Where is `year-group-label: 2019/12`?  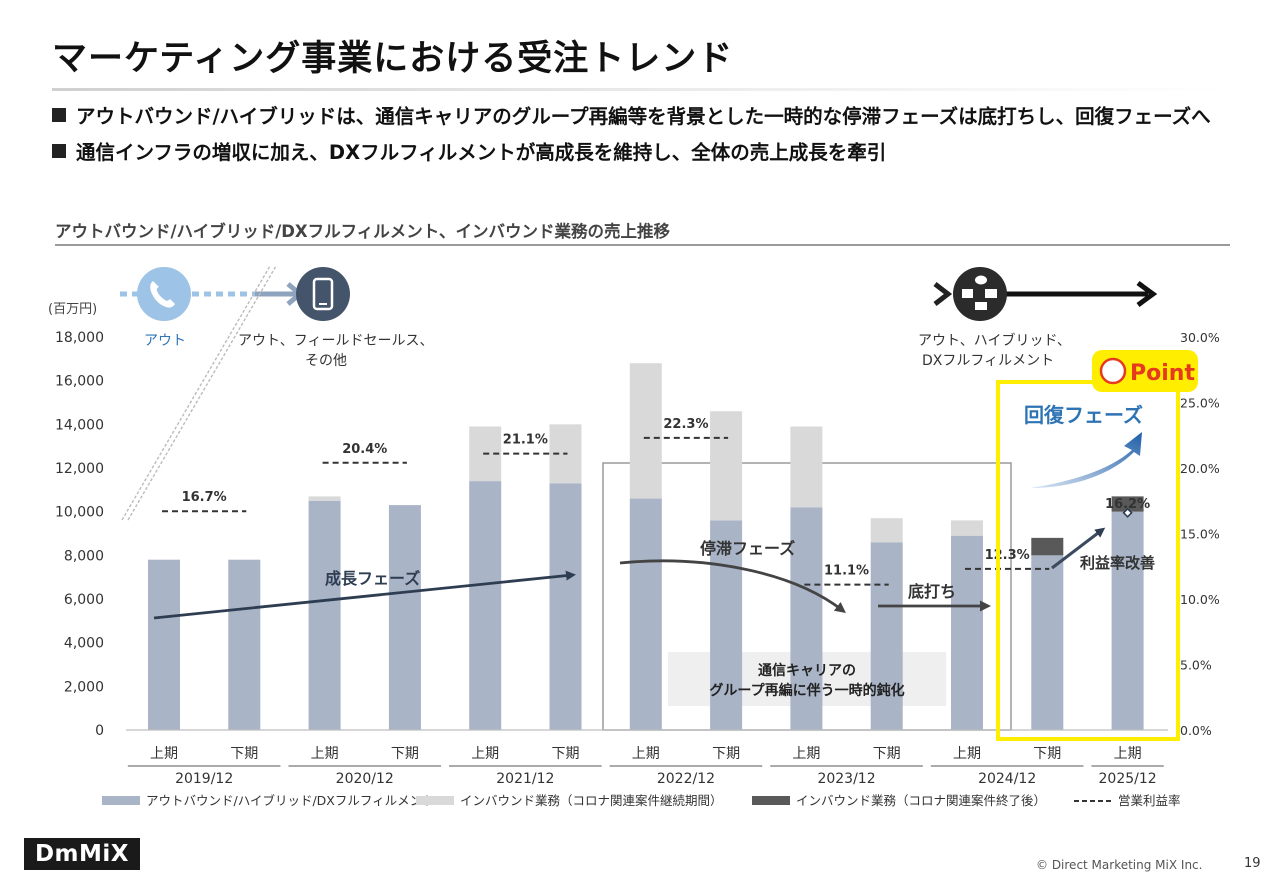 year-group-label: 2019/12 is located at coordinates (204, 779).